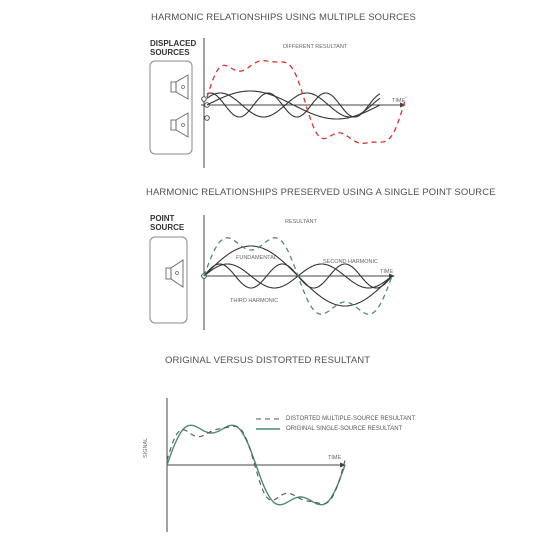  I want to click on panel2-fundamental-label: FUNDAMENTAL, so click(256, 258).